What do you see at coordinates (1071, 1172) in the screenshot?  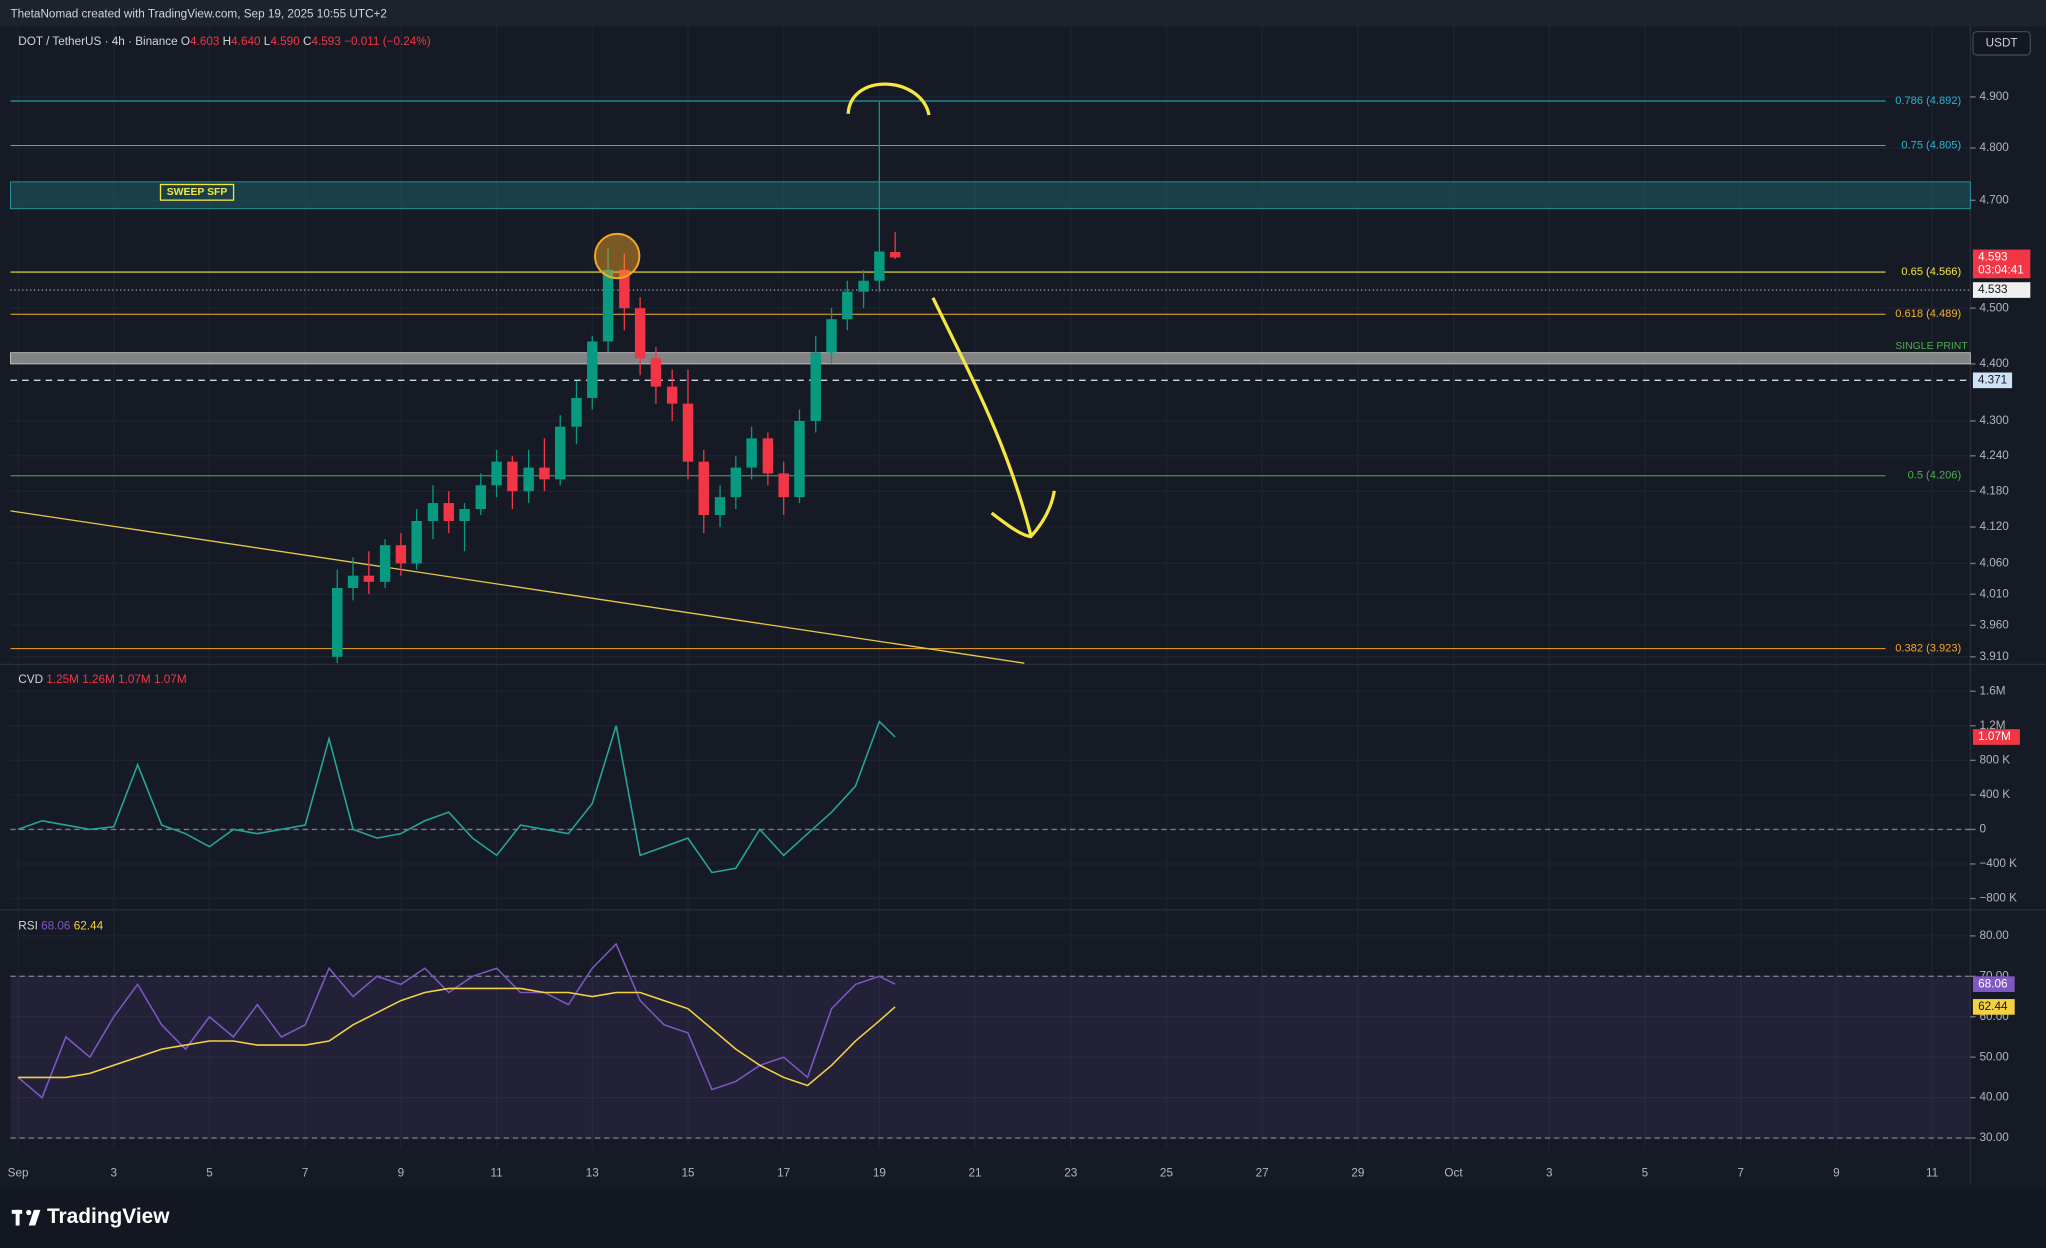 I see `x-tick-label: 23` at bounding box center [1071, 1172].